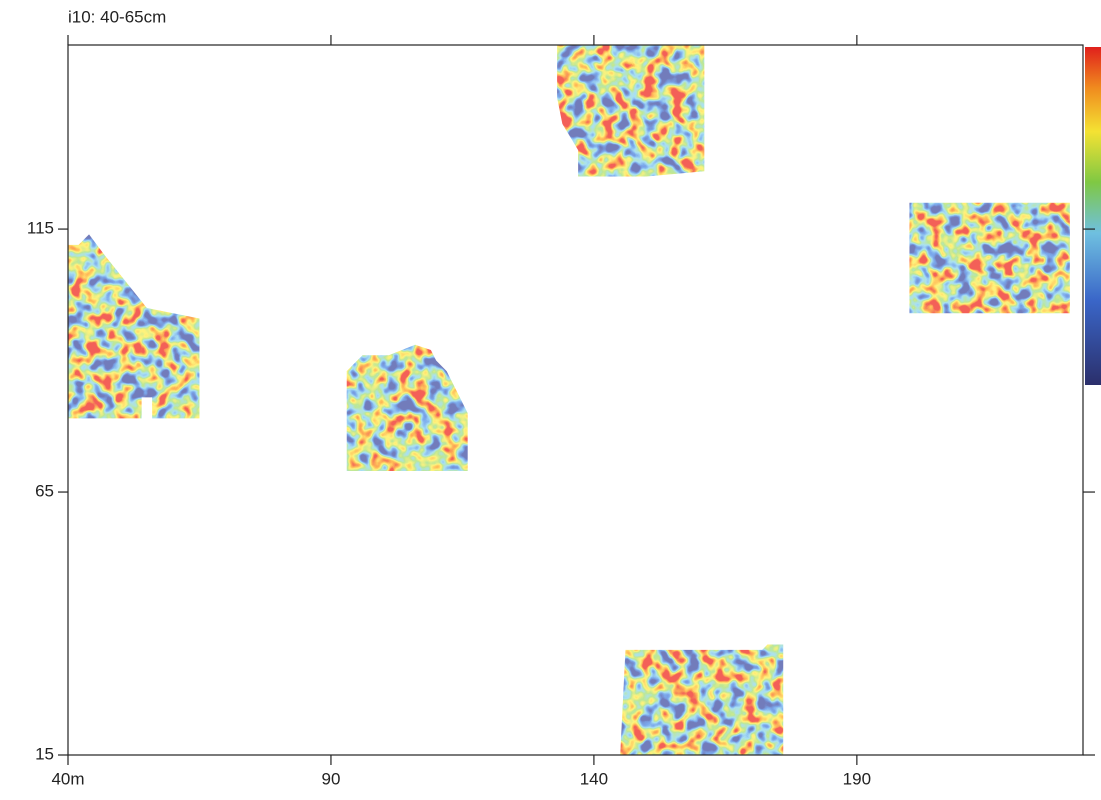 The image size is (1101, 800). Describe the element at coordinates (44, 491) in the screenshot. I see `y-tick-label: 65` at that location.